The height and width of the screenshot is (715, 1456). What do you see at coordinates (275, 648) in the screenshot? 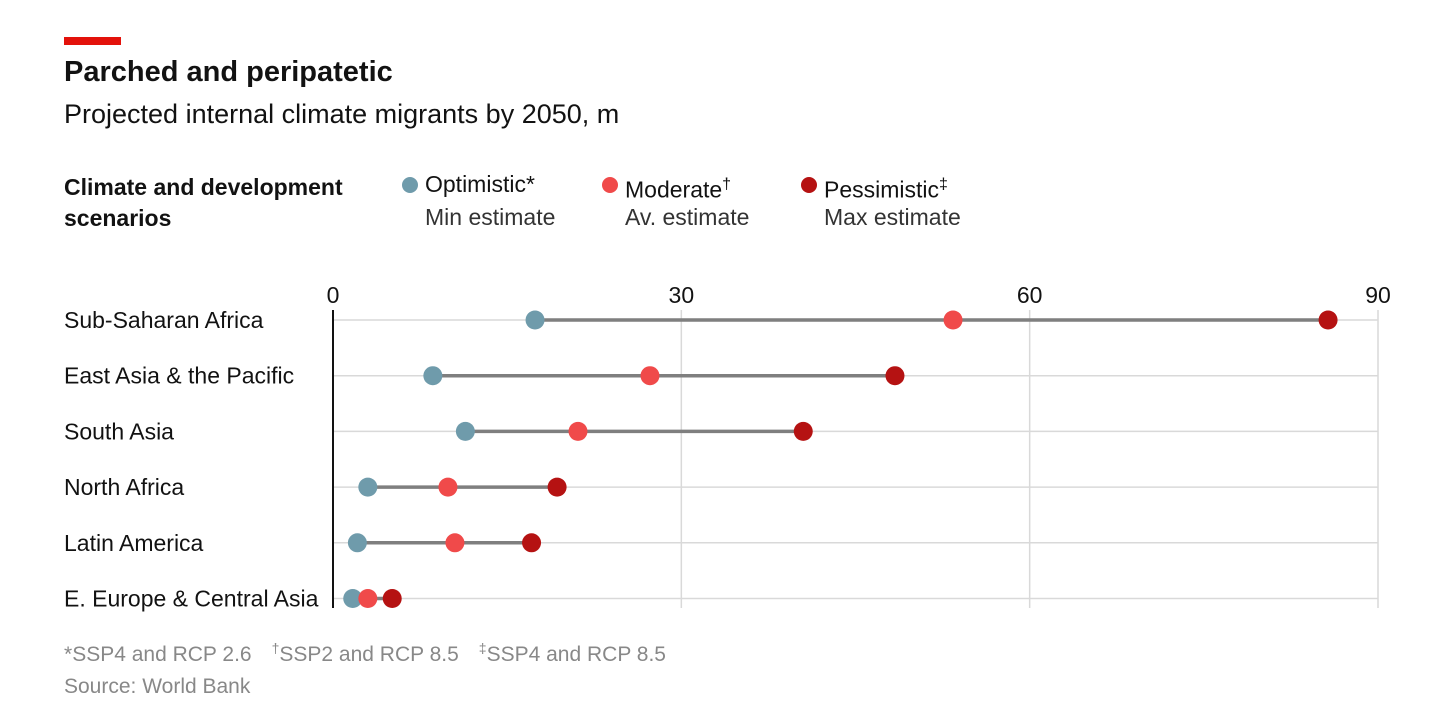
I see `footnote-mark-2: †` at bounding box center [275, 648].